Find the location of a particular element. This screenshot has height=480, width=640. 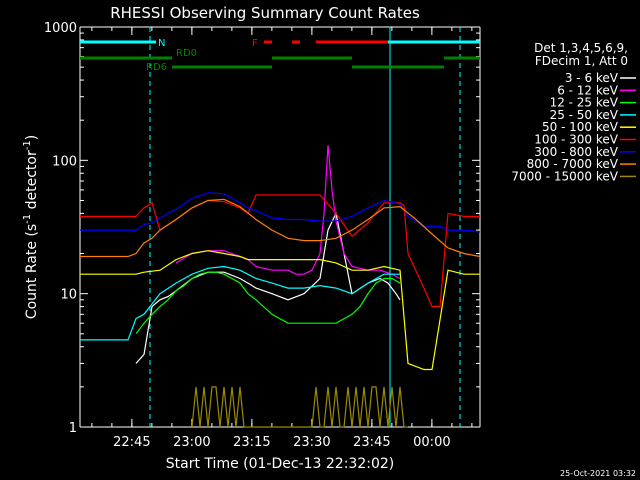

legend-entry-label: 12 - 25 keV is located at coordinates (584, 103).